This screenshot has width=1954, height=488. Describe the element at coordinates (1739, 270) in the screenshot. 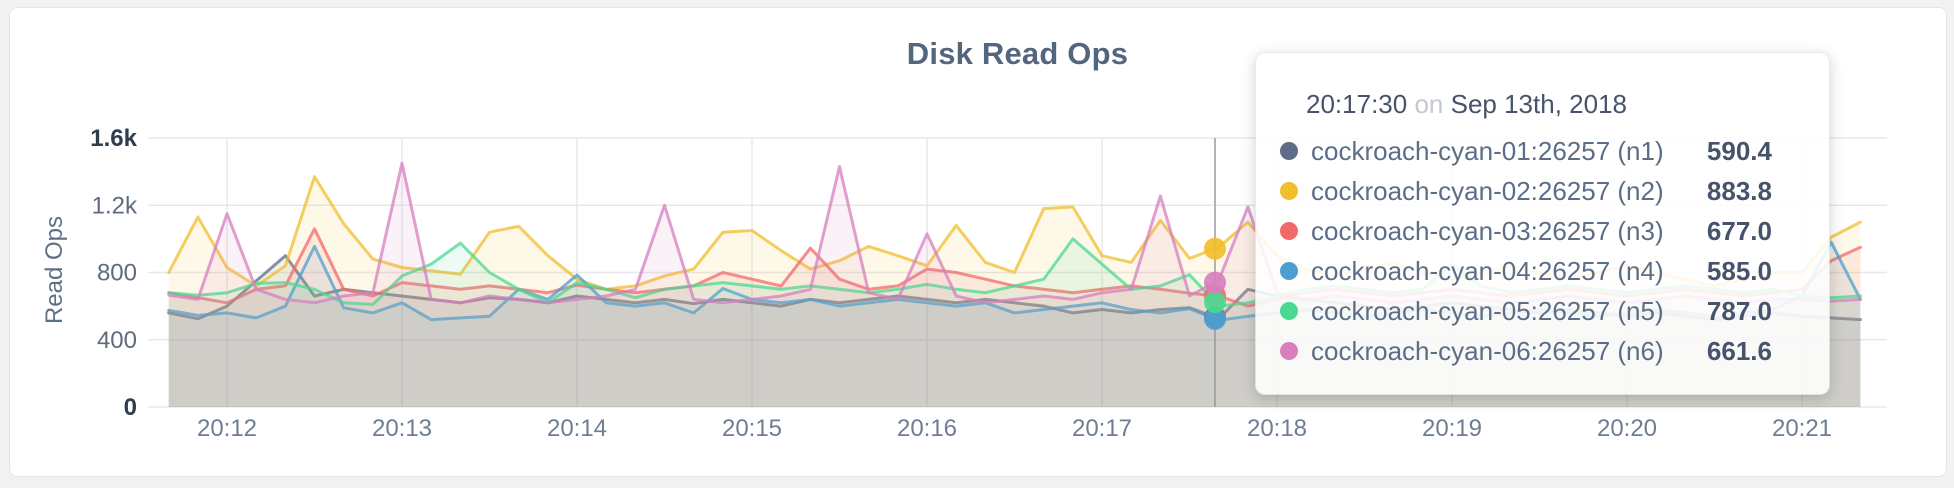

I see `tooltip-series-value: 585.0` at that location.